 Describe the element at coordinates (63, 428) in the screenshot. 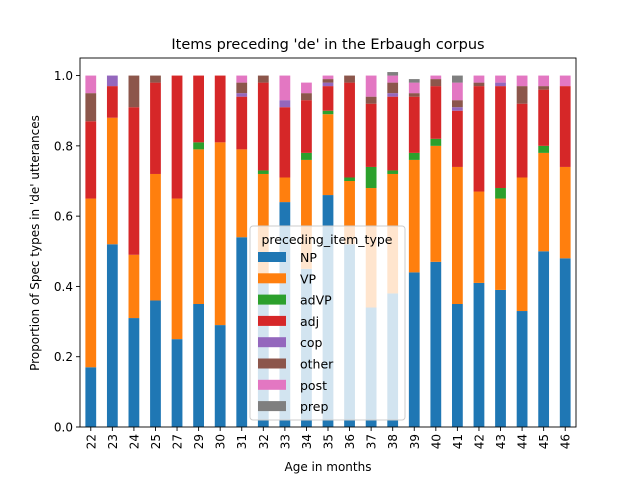

I see `y-tick-label: 0.0` at that location.